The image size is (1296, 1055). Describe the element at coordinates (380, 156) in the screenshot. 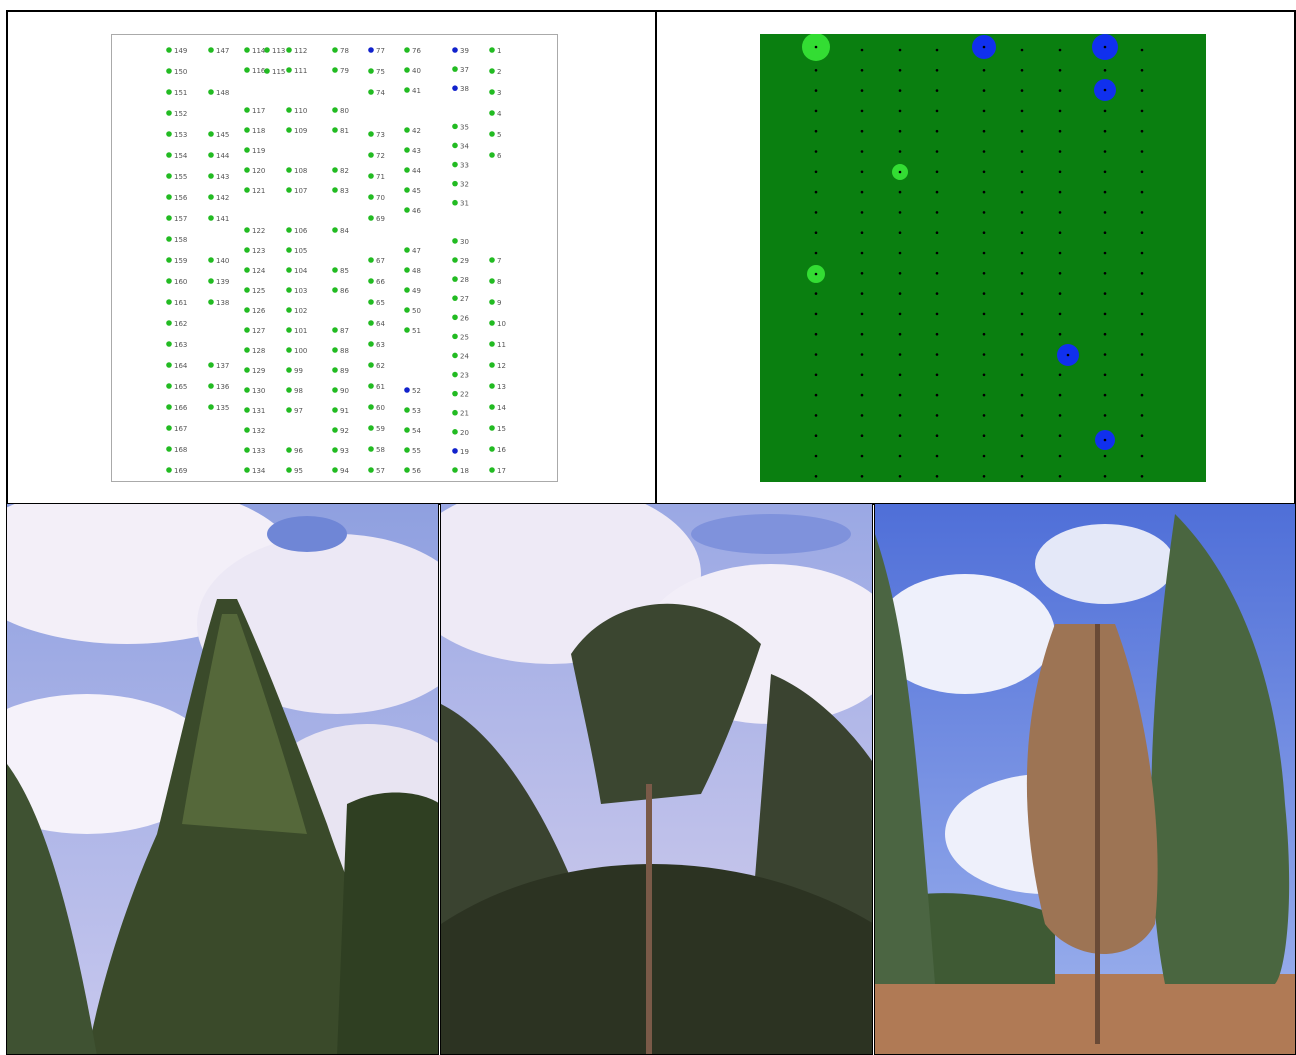

I see `tree-label: 72` at that location.